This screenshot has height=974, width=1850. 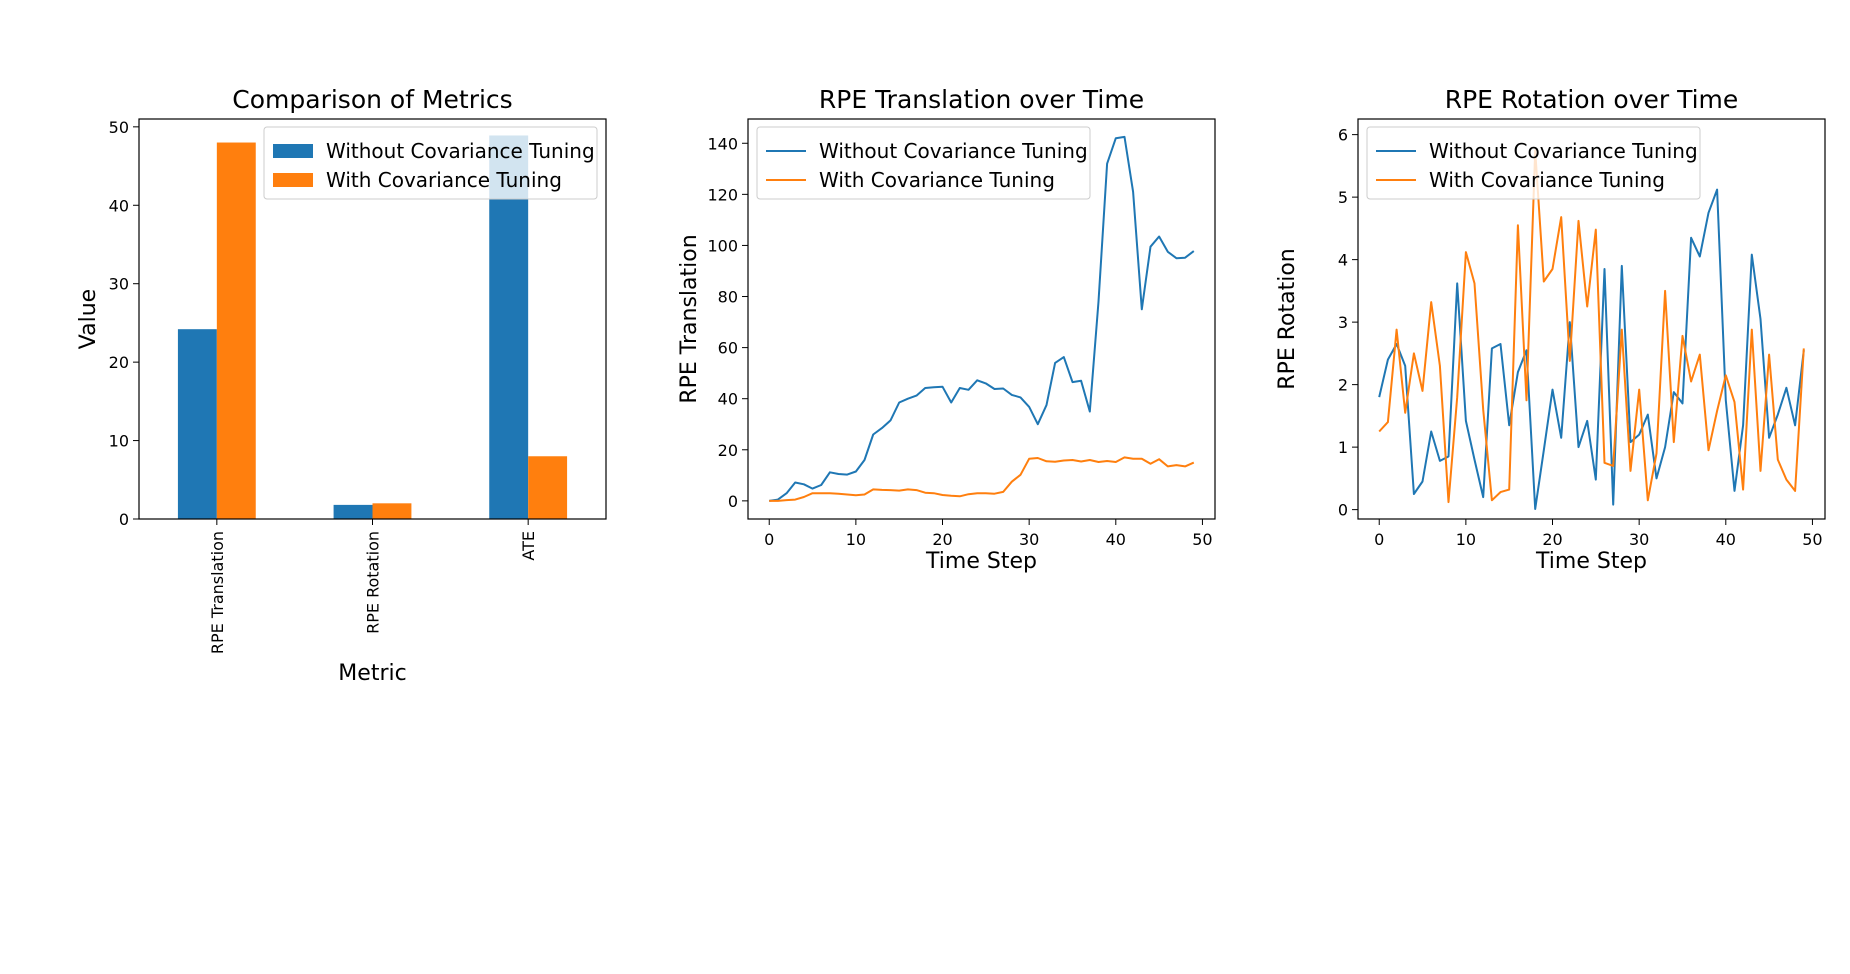 What do you see at coordinates (722, 143) in the screenshot?
I see `y-tick-label: 140` at bounding box center [722, 143].